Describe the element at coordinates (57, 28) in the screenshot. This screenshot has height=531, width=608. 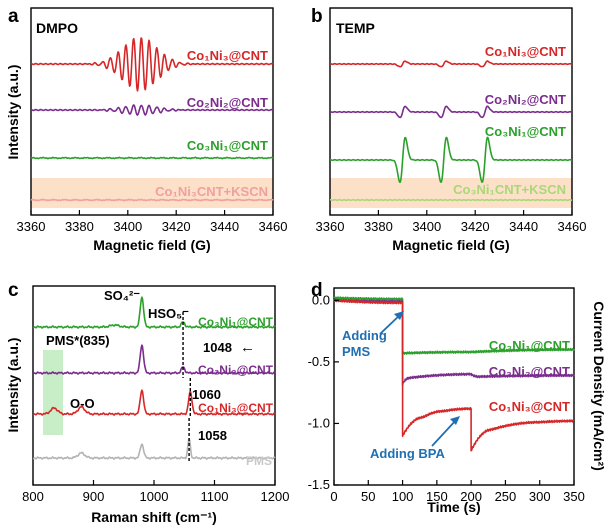
I see `panel-a-title: DMPO` at that location.